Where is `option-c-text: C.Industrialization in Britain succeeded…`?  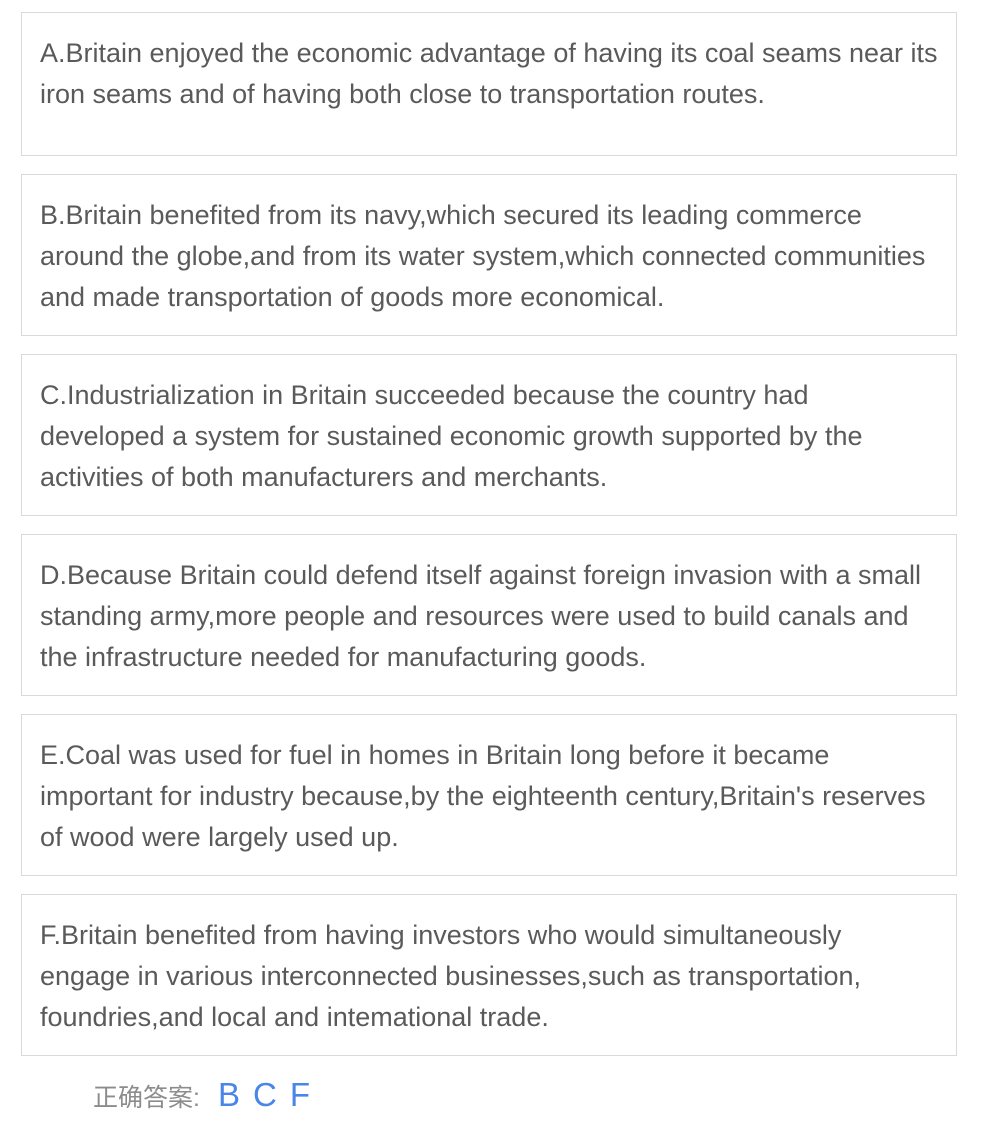 option-c-text: C.Industrialization in Britain succeeded… is located at coordinates (451, 436).